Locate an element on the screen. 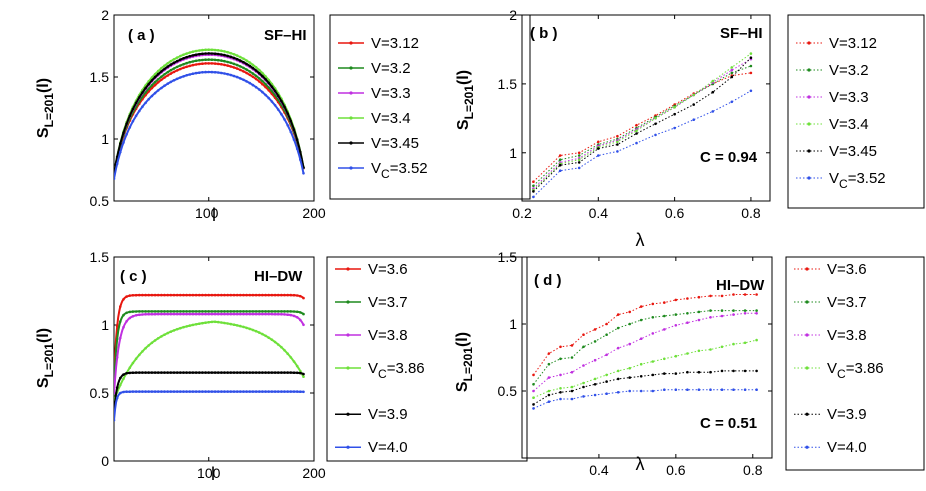  legend: V=3.12 V=3.2 V=3.3 V=3.4 V=3.45 VC=3.52 is located at coordinates (430, 107).